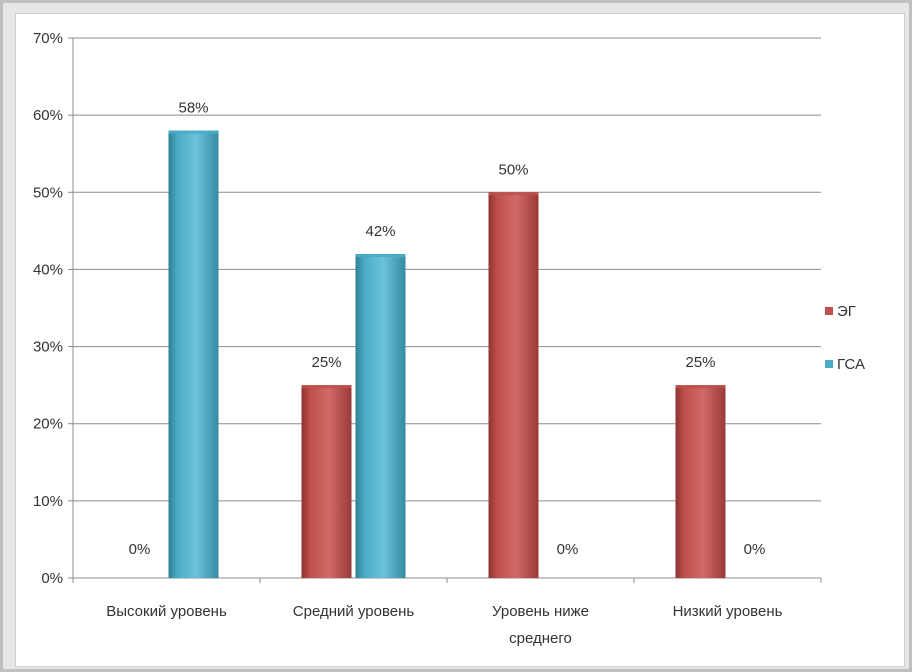 This screenshot has height=672, width=912. I want to click on data-label: 42%, so click(380, 231).